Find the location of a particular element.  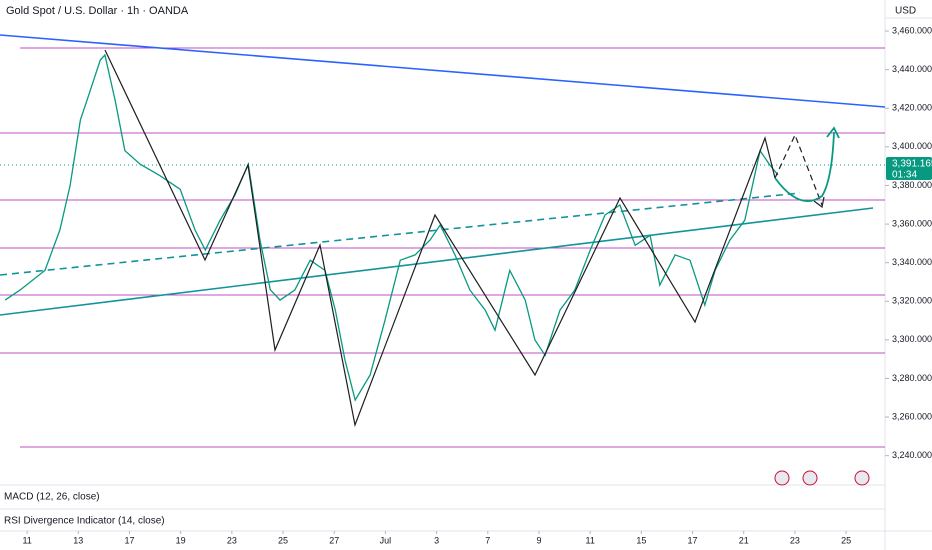

price-tag-bg is located at coordinates (909, 168).